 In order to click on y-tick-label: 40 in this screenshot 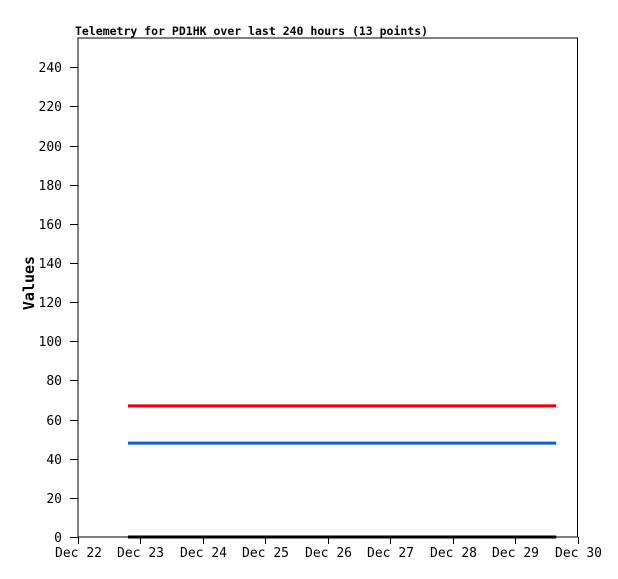, I will do `click(54, 460)`.